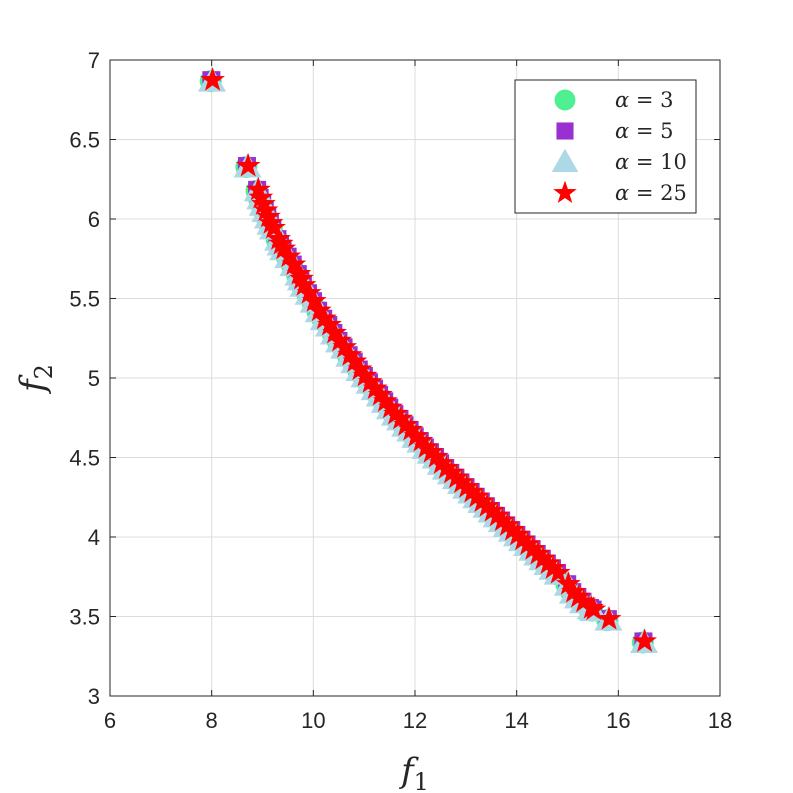  I want to click on x-axis-label-subscript: 1, so click(421, 780).